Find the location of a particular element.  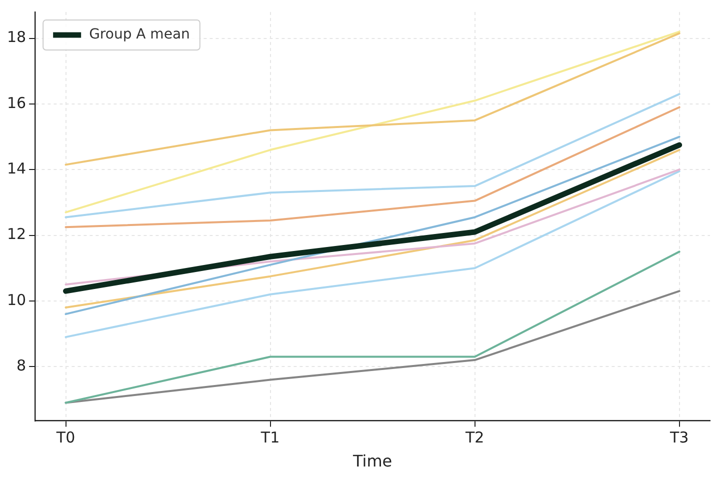

x-tick-label: T1 is located at coordinates (270, 437).